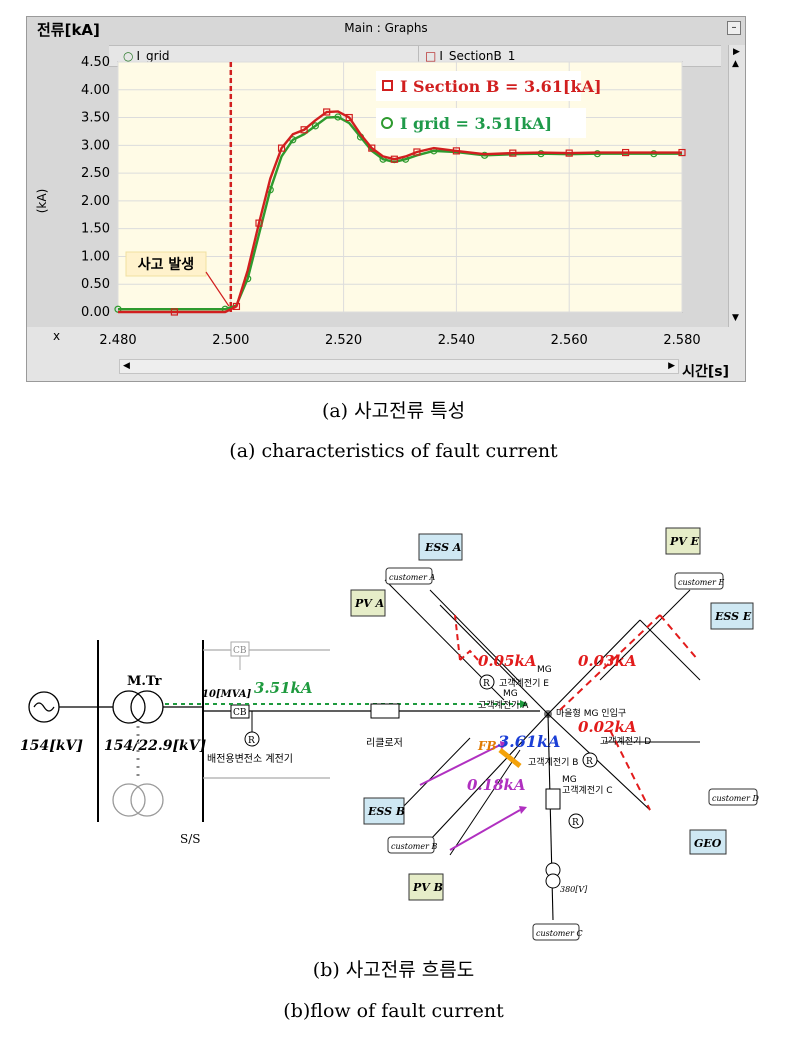  I want to click on svg-text: PV B, so click(427, 887).